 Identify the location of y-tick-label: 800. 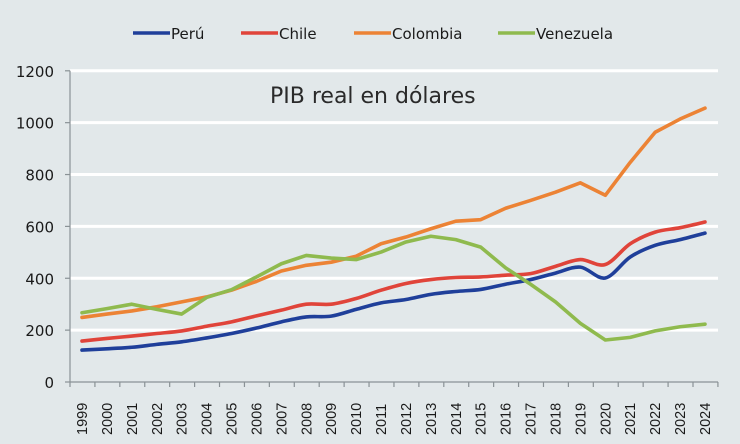
(39, 176).